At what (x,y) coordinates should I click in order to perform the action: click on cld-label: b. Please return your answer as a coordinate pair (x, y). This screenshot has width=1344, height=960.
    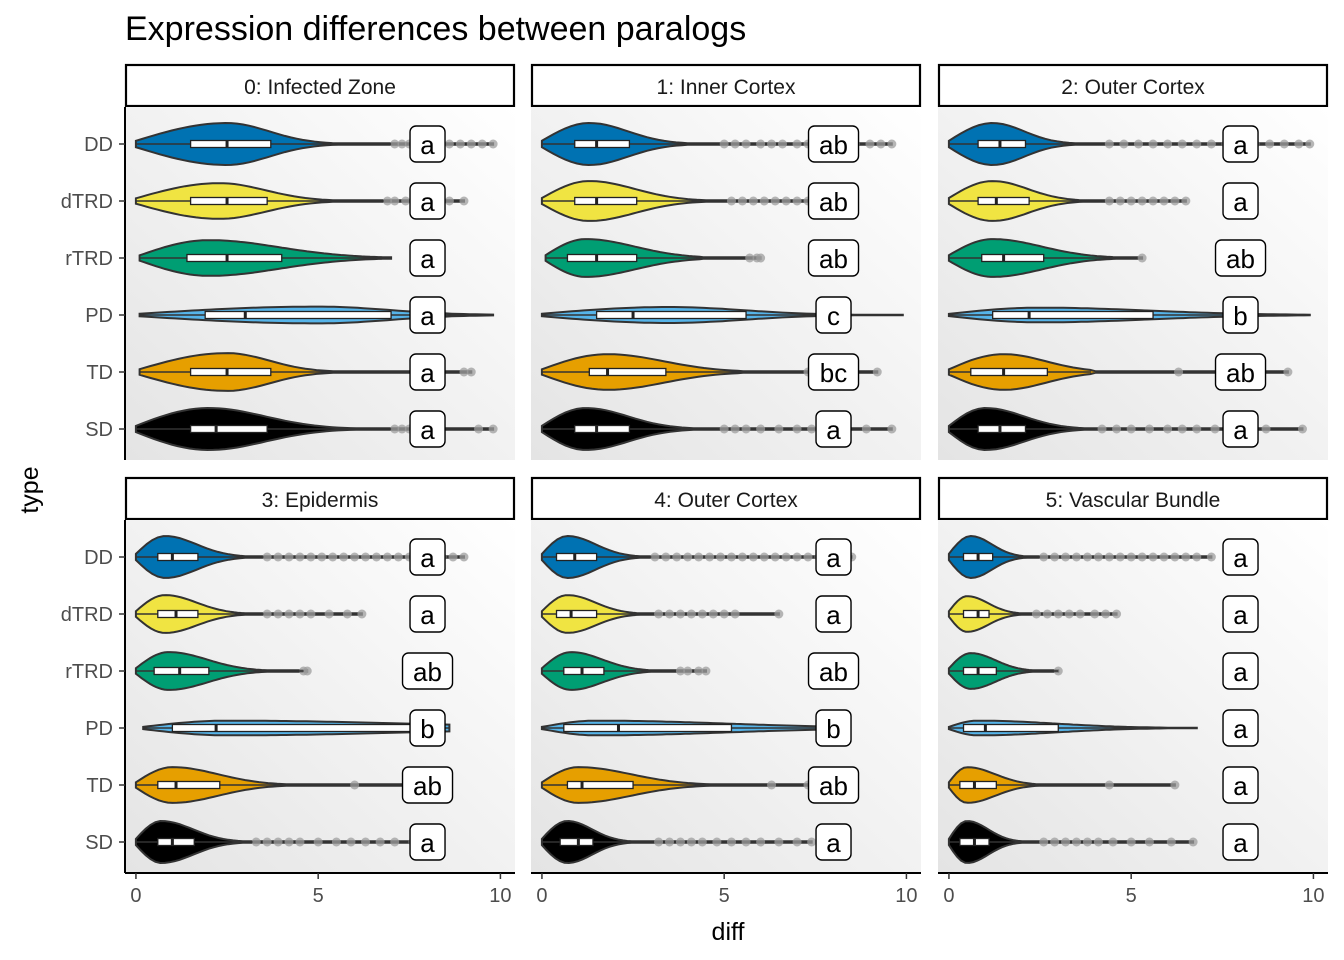
    Looking at the image, I should click on (1240, 316).